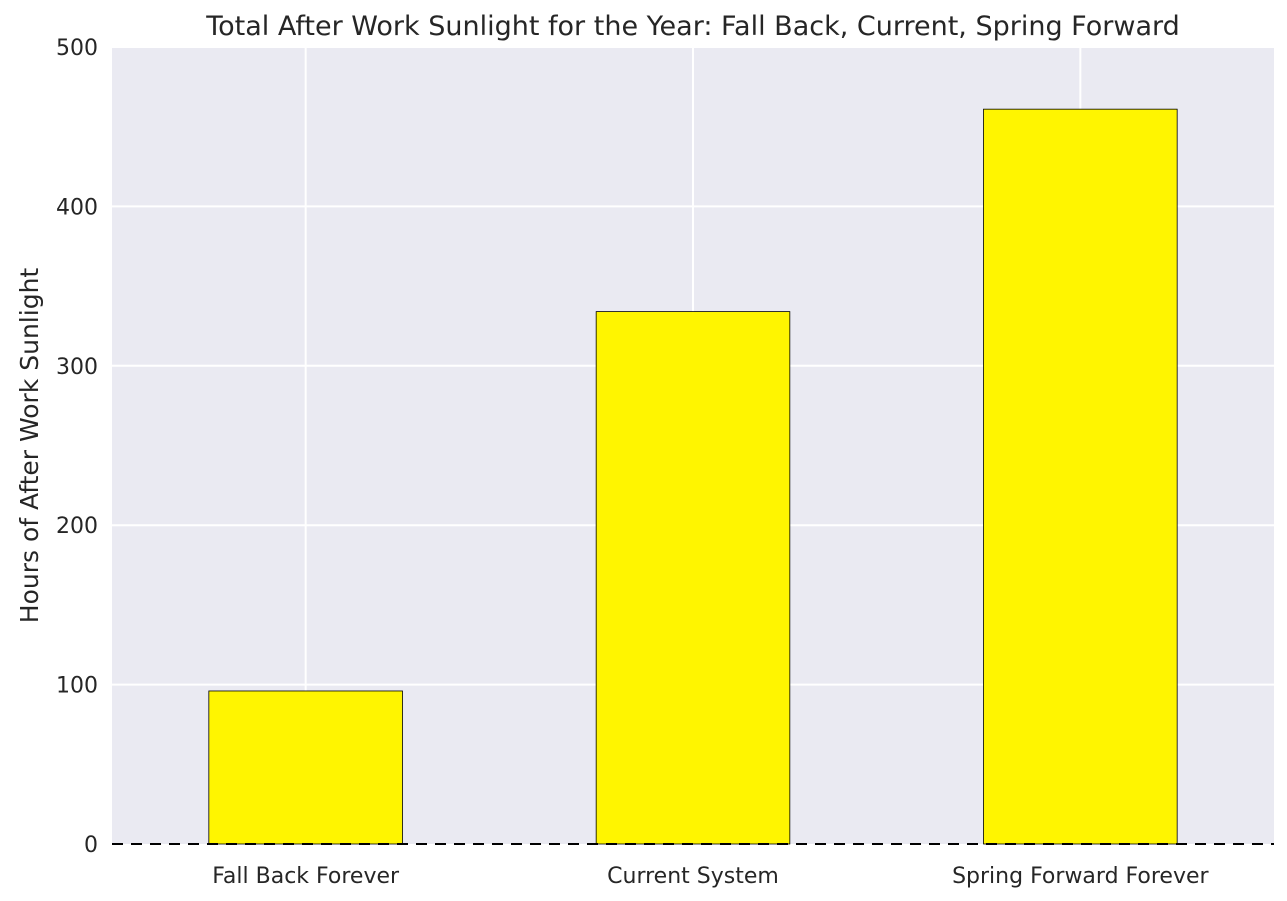  I want to click on x-tick-label: Fall Back Forever, so click(306, 876).